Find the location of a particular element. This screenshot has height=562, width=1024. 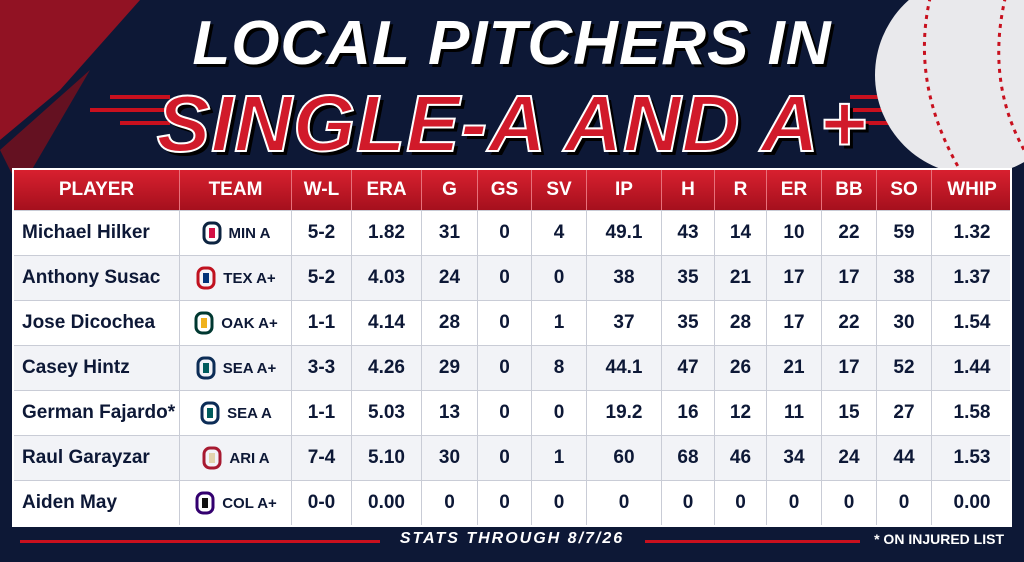

title-line-2: SINGLE-A AND A+ is located at coordinates (512, 123).